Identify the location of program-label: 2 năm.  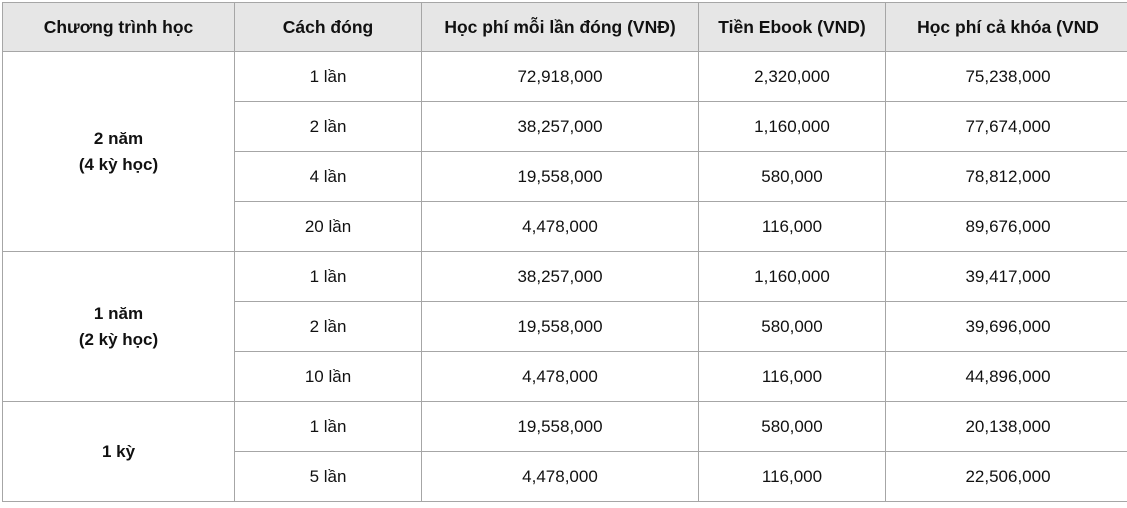
(118, 138).